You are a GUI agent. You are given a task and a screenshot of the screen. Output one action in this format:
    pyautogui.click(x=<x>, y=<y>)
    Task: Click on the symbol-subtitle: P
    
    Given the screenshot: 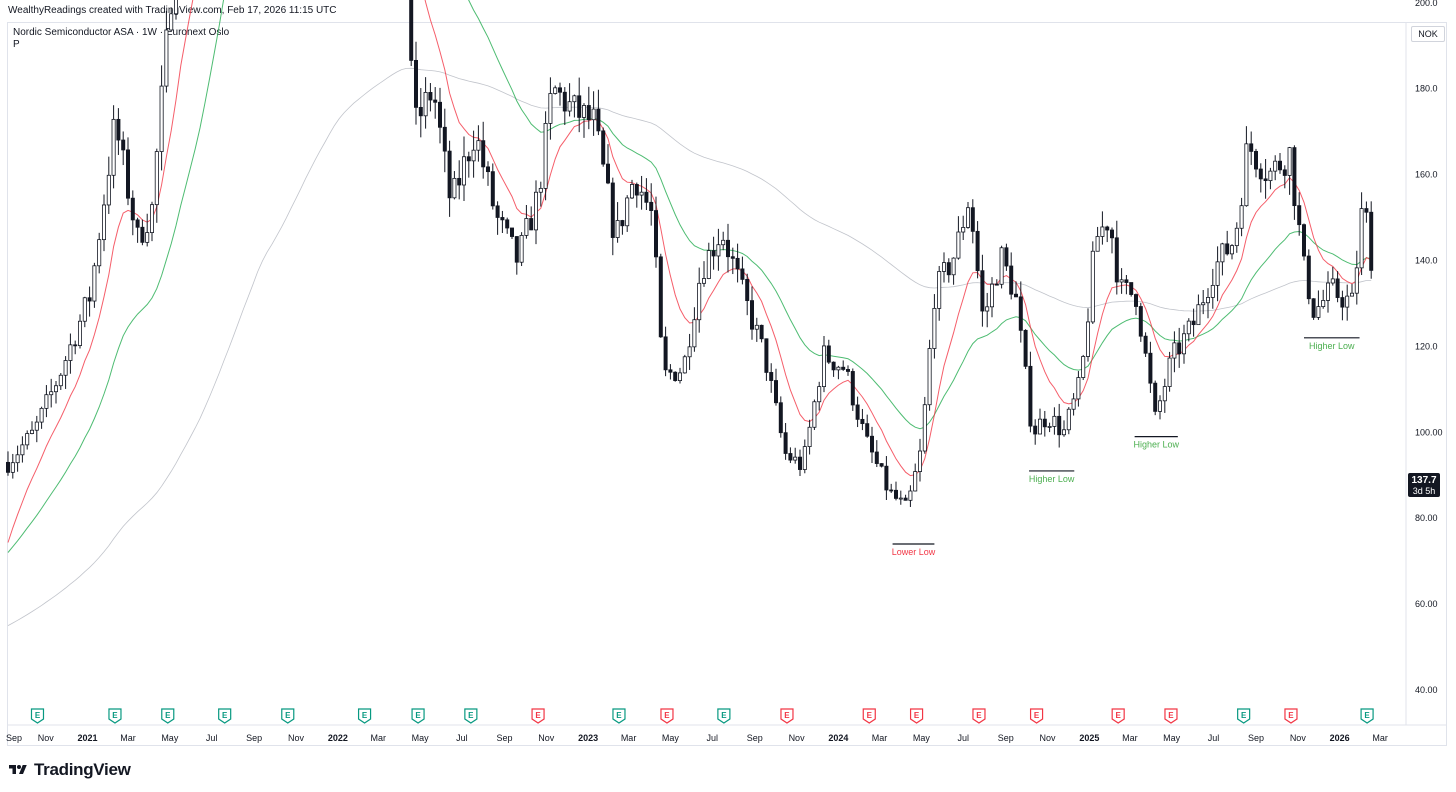 What is the action you would take?
    pyautogui.click(x=16, y=44)
    